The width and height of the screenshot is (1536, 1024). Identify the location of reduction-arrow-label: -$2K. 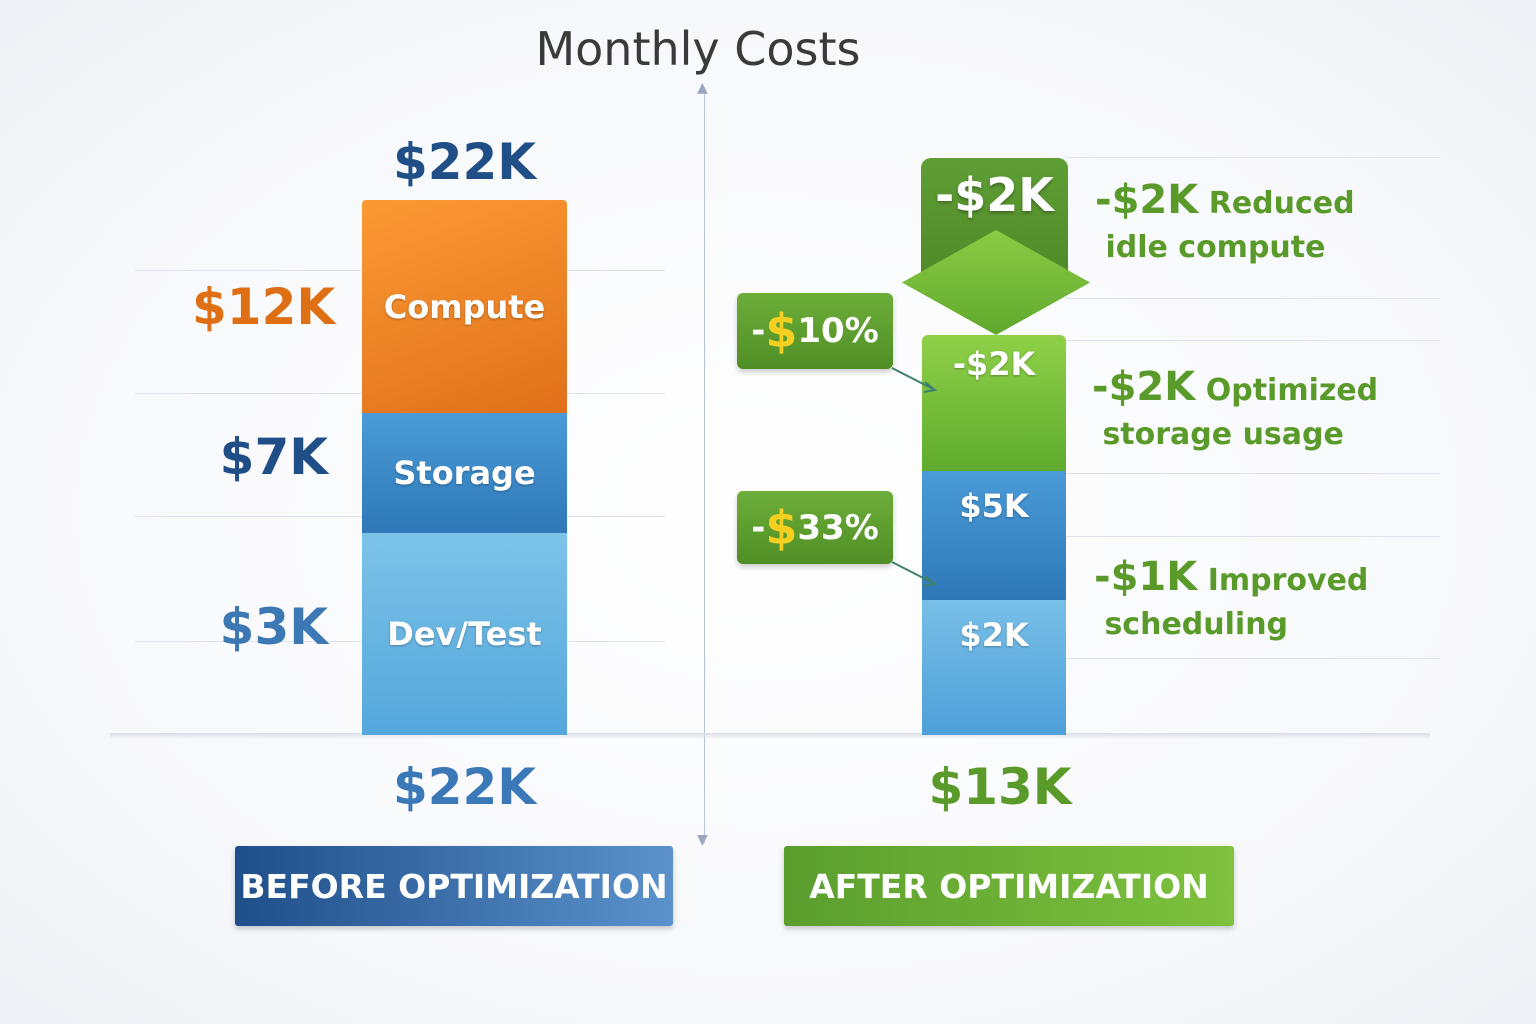
(994, 195).